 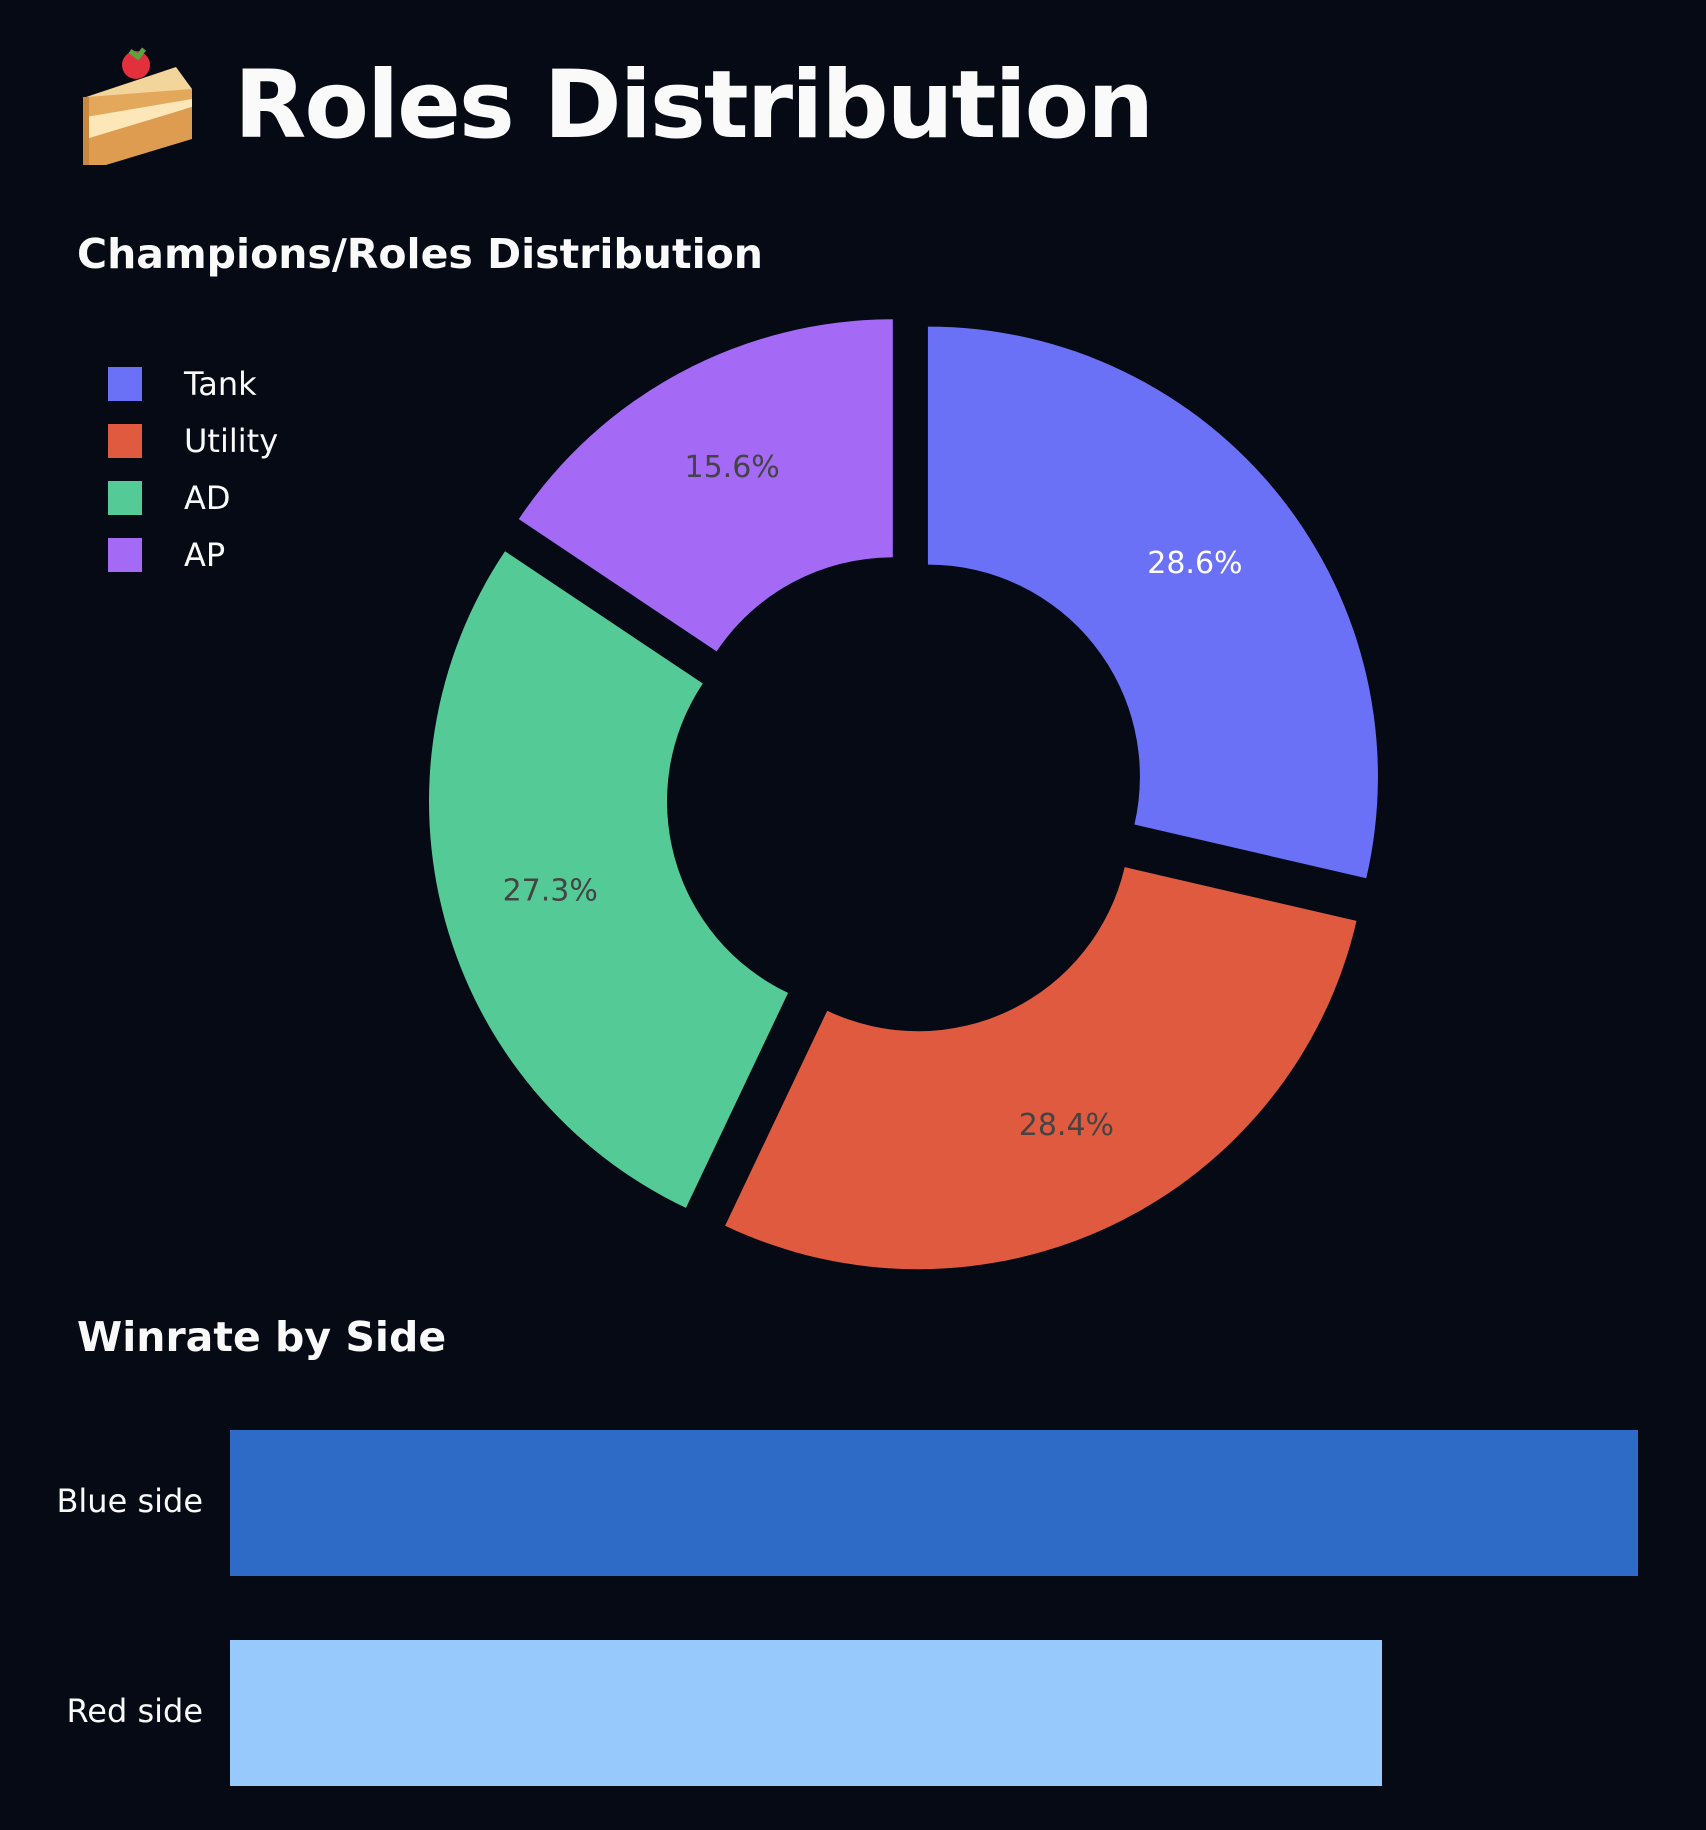 What do you see at coordinates (262, 1337) in the screenshot?
I see `winrate-section-heading: Winrate by Side` at bounding box center [262, 1337].